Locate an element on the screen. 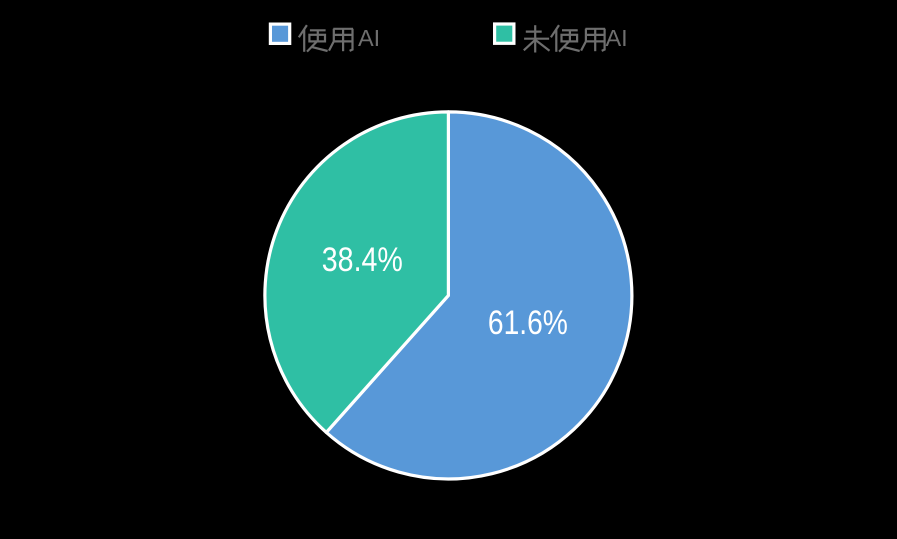 This screenshot has width=897, height=539. svg-text: 38.4% is located at coordinates (362, 260).